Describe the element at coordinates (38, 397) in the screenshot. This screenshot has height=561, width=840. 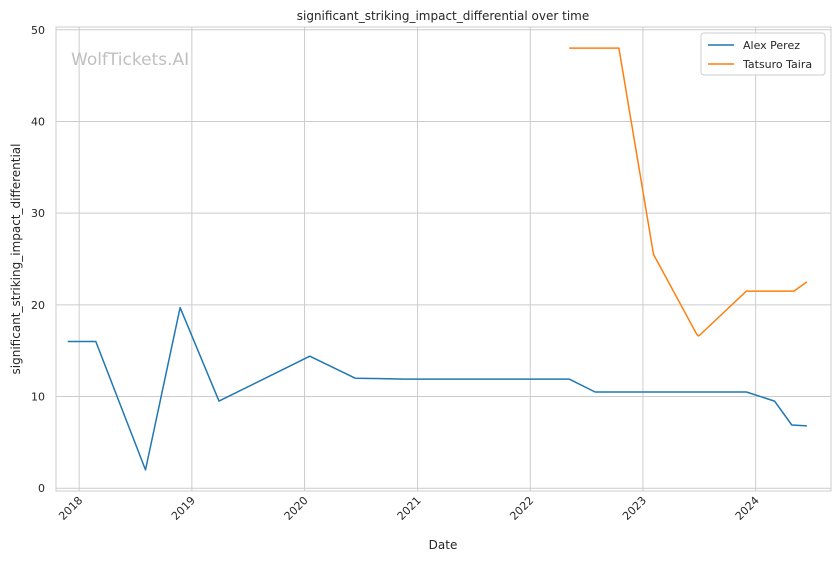
I see `y-tick-label: 10` at that location.